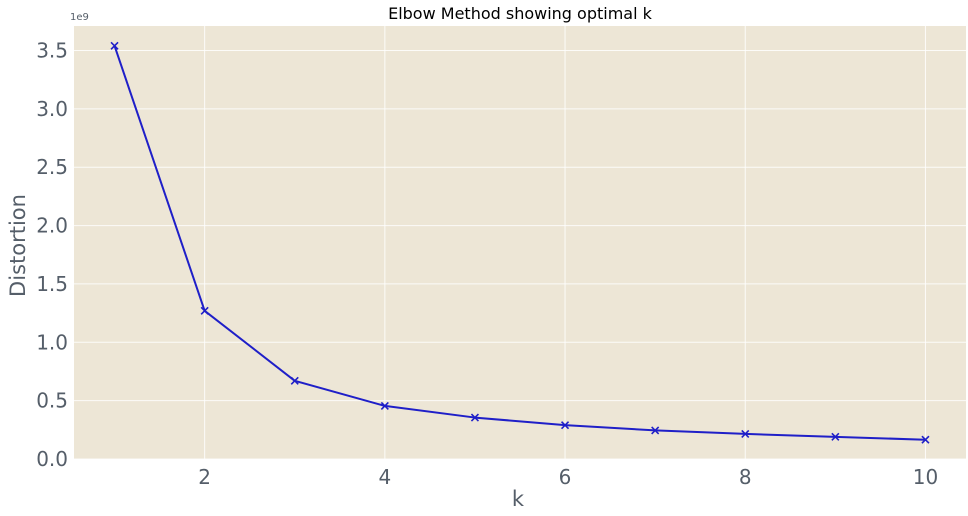 The image size is (968, 516). I want to click on x-tick-label: 4, so click(384, 477).